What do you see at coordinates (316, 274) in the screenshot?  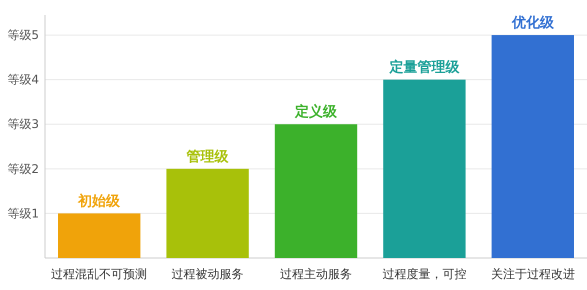 I see `x-tick-label: 过程主动服务` at bounding box center [316, 274].